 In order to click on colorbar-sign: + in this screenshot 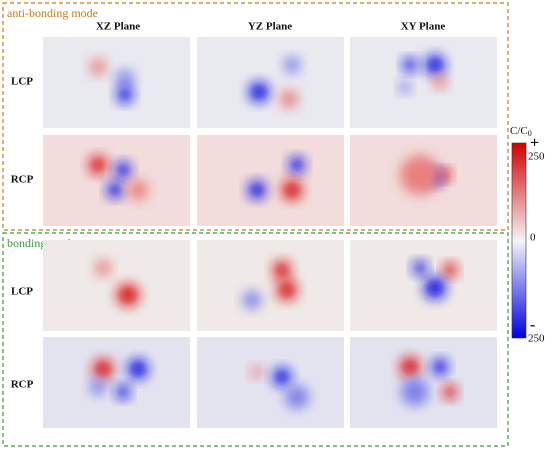, I will do `click(534, 143)`.